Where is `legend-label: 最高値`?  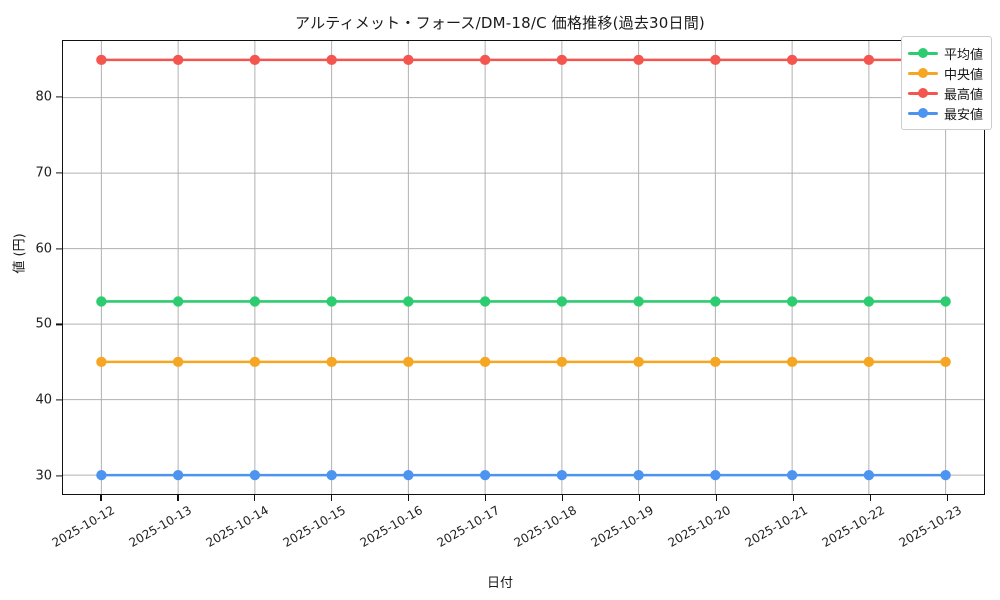
legend-label: 最高値 is located at coordinates (963, 95).